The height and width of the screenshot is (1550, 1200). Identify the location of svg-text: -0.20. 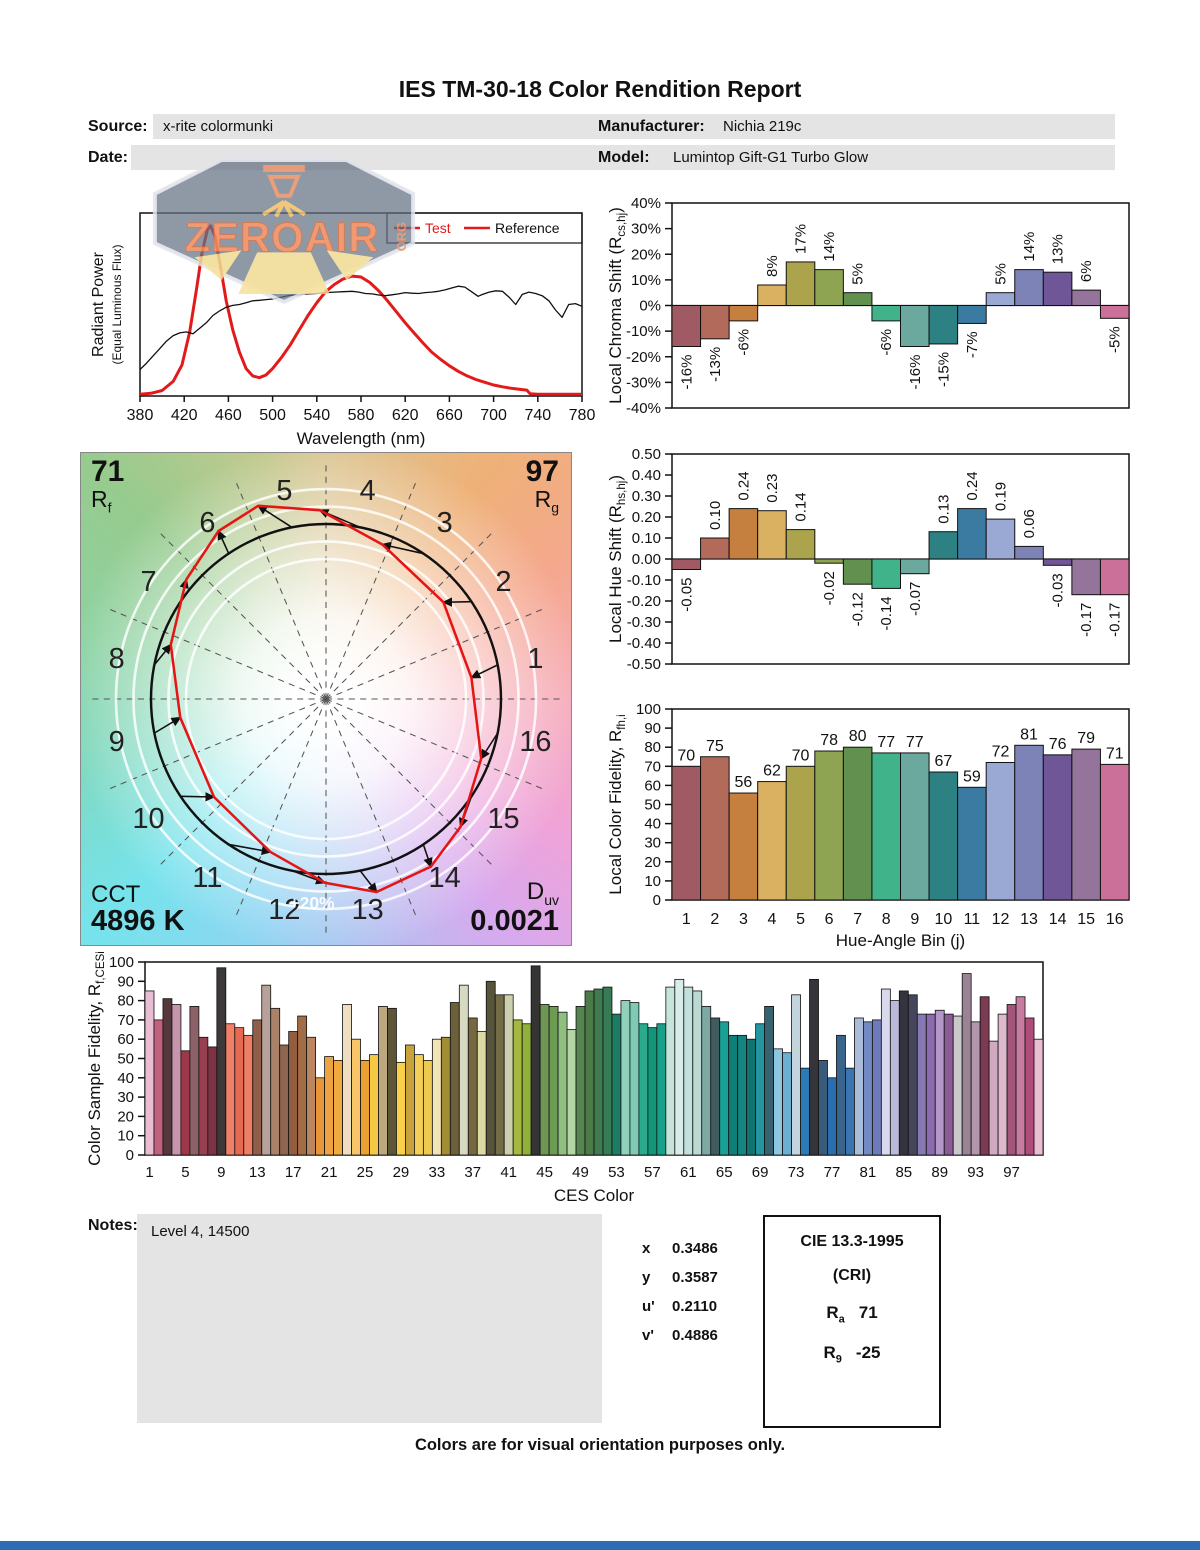
(644, 601).